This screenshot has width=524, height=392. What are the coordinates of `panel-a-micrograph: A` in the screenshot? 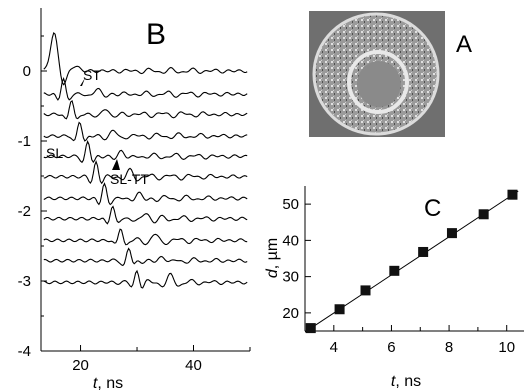 It's located at (390, 74).